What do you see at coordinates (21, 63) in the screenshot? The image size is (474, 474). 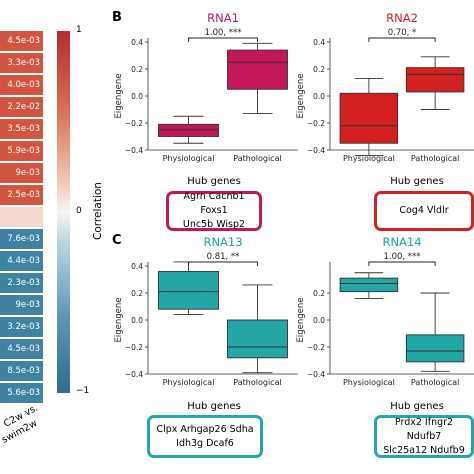 I see `heatmap-cell: 3.3e-03` at bounding box center [21, 63].